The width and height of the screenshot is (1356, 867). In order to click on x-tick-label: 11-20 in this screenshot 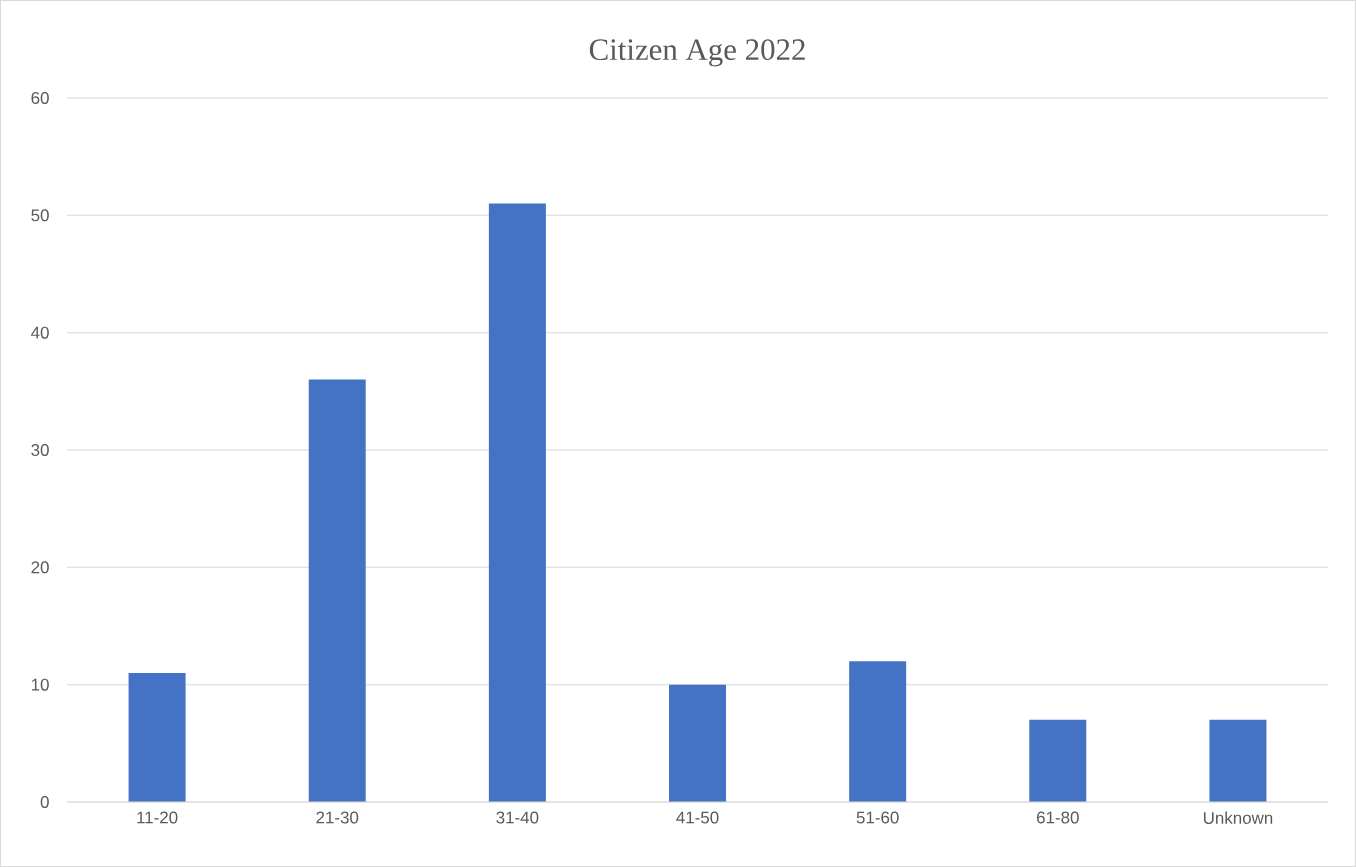, I will do `click(157, 817)`.